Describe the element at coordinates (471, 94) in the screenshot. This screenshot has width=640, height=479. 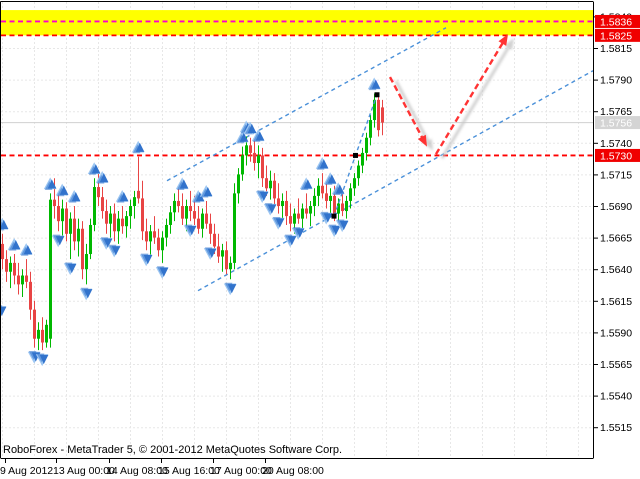
I see `projection-arrow-up` at that location.